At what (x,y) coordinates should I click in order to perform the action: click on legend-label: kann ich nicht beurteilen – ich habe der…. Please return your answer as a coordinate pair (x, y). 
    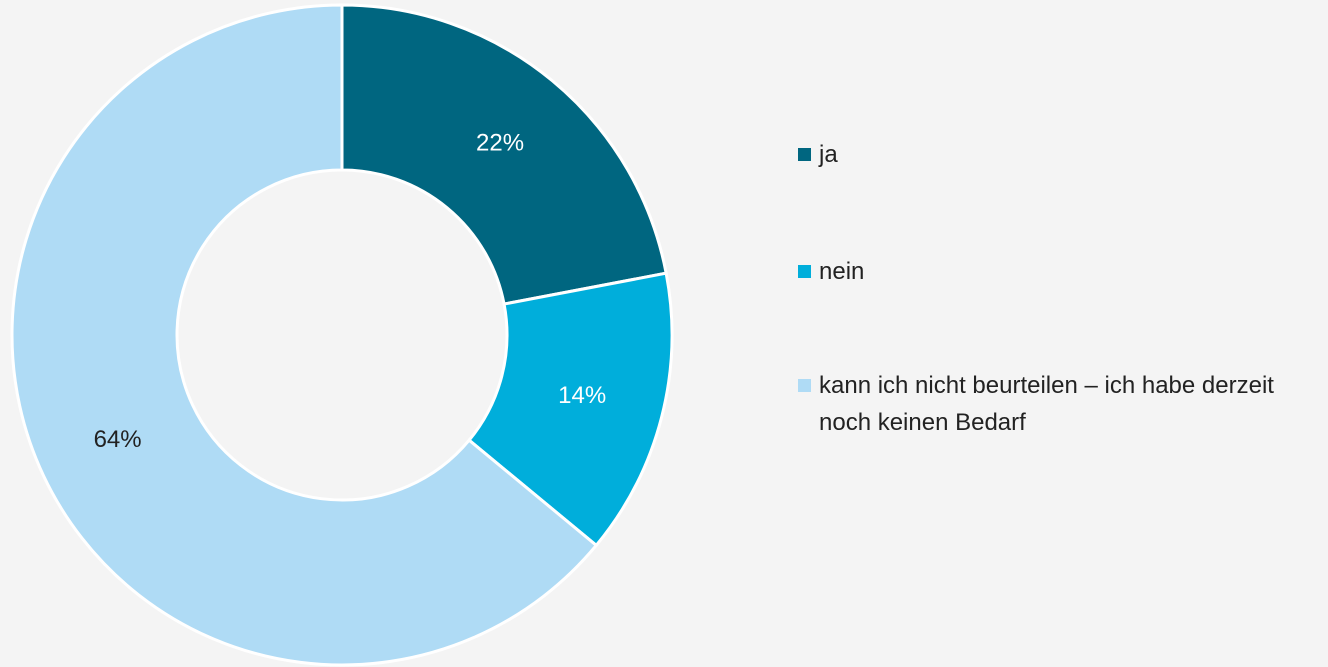
    Looking at the image, I should click on (1046, 404).